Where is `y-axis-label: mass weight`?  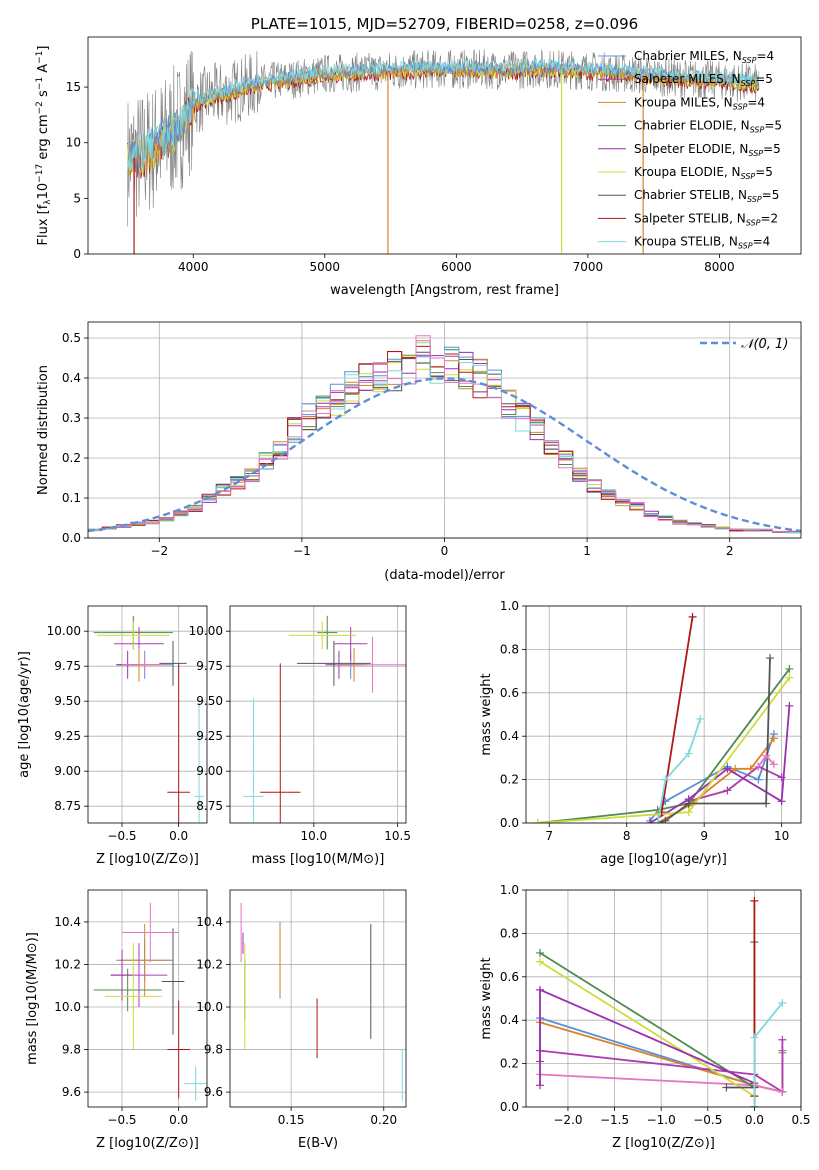
y-axis-label: mass weight is located at coordinates (486, 714).